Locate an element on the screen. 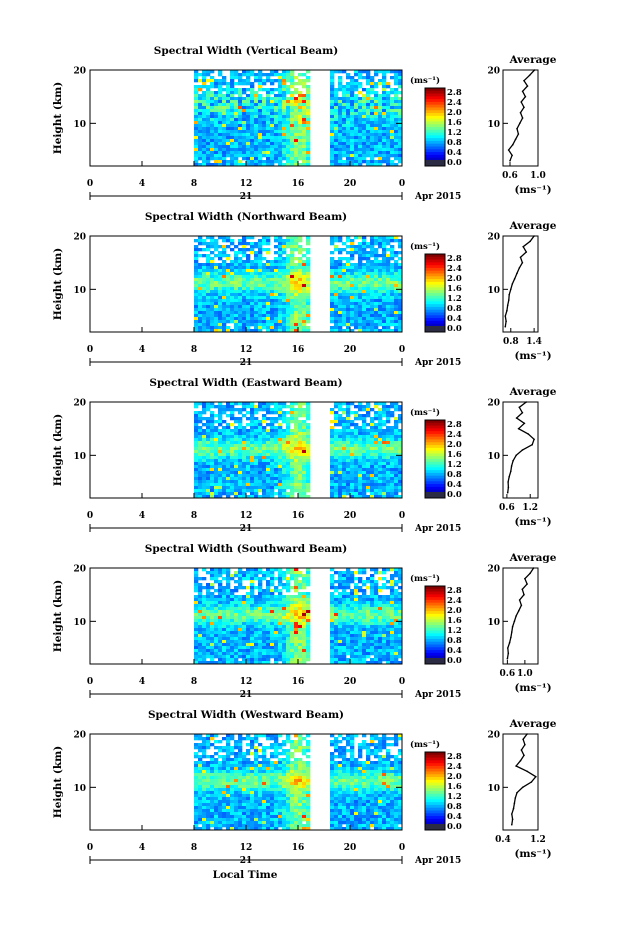 Image resolution: width=619 pixels, height=929 pixels. panel-title: Spectral Width (Eastward Beam) is located at coordinates (245, 383).